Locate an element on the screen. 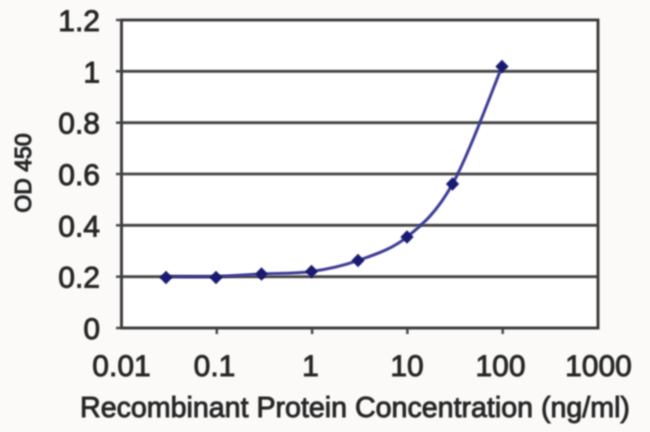  svg-text: 0 is located at coordinates (91, 329).